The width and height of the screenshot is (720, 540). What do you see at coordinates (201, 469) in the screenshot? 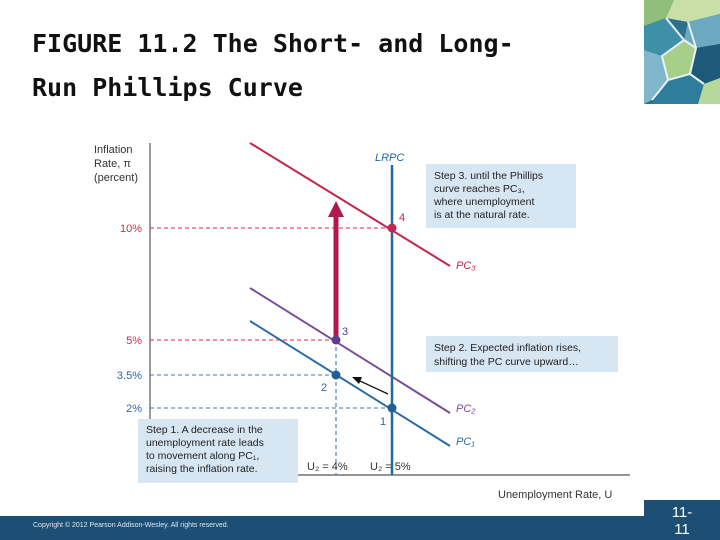
I see `step1-line-4: raising the inflation rate.` at bounding box center [201, 469].